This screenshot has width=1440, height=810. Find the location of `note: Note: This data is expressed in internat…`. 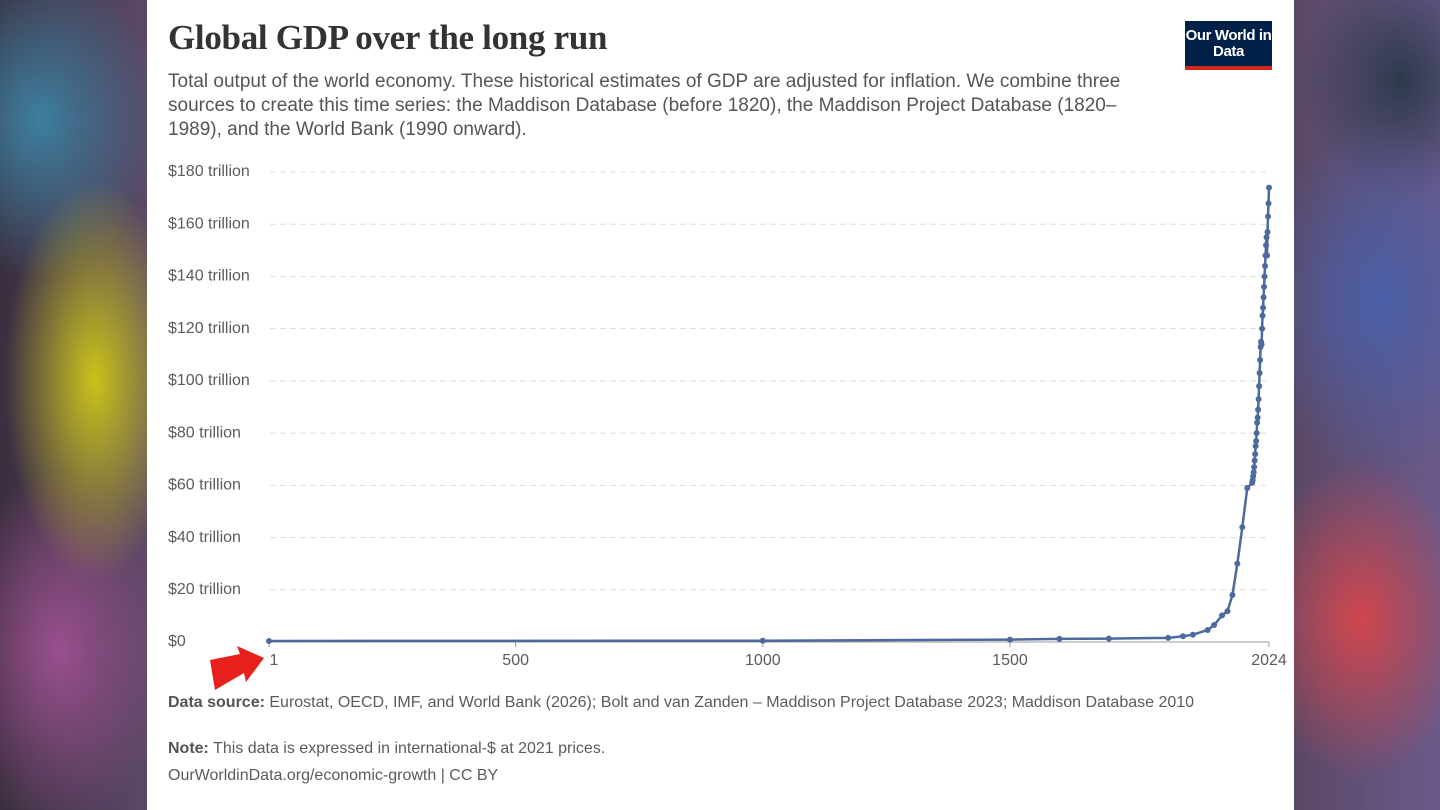

note: Note: This data is expressed in internat… is located at coordinates (386, 749).